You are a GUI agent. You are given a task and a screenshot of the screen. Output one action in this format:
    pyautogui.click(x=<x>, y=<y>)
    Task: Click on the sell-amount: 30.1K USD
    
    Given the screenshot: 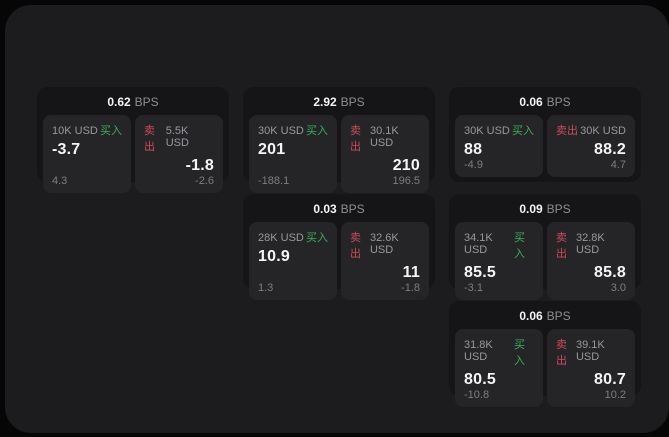 What is the action you would take?
    pyautogui.click(x=384, y=137)
    